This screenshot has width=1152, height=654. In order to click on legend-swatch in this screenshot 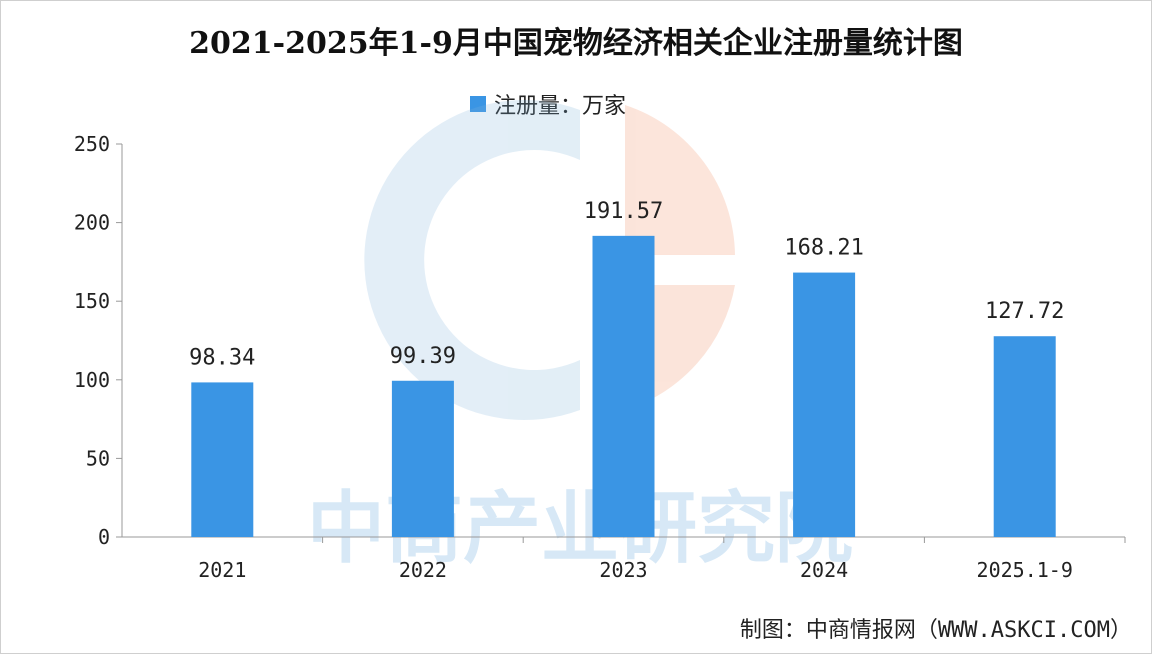, I will do `click(478, 104)`.